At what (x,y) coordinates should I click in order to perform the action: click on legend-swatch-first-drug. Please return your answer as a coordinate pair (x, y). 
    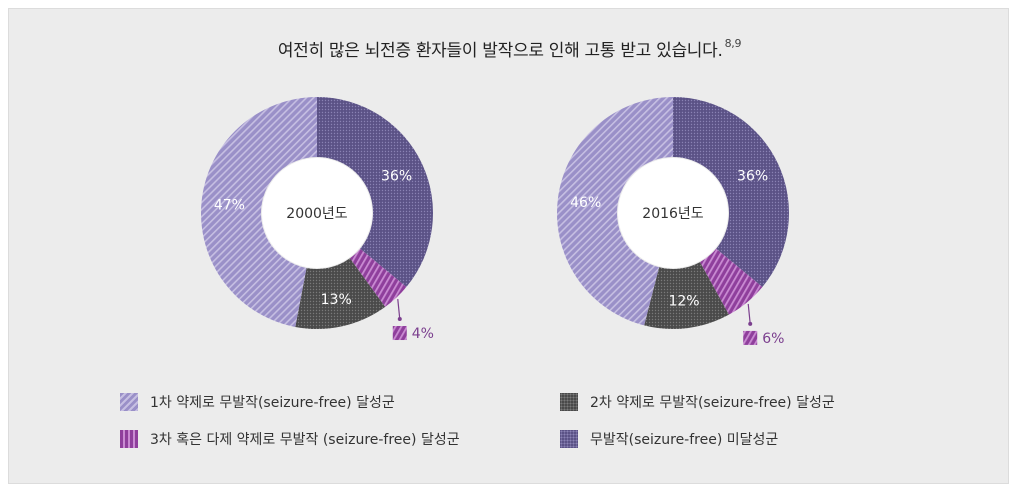
    Looking at the image, I should click on (129, 402).